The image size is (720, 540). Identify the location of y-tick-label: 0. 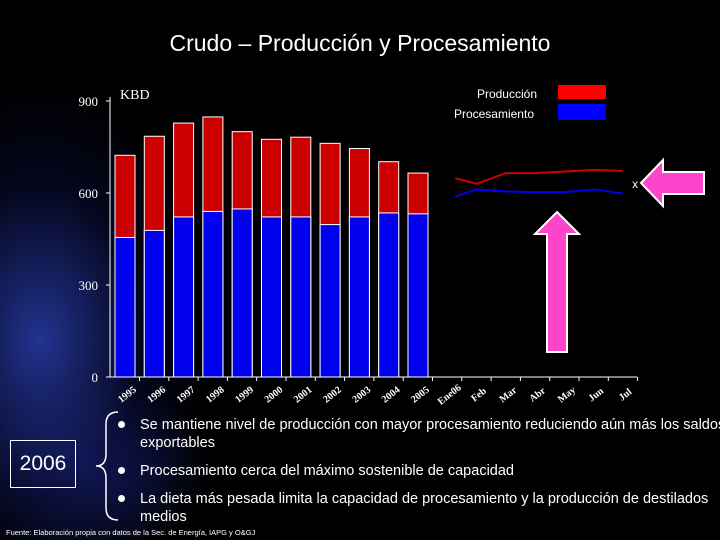
(95, 377).